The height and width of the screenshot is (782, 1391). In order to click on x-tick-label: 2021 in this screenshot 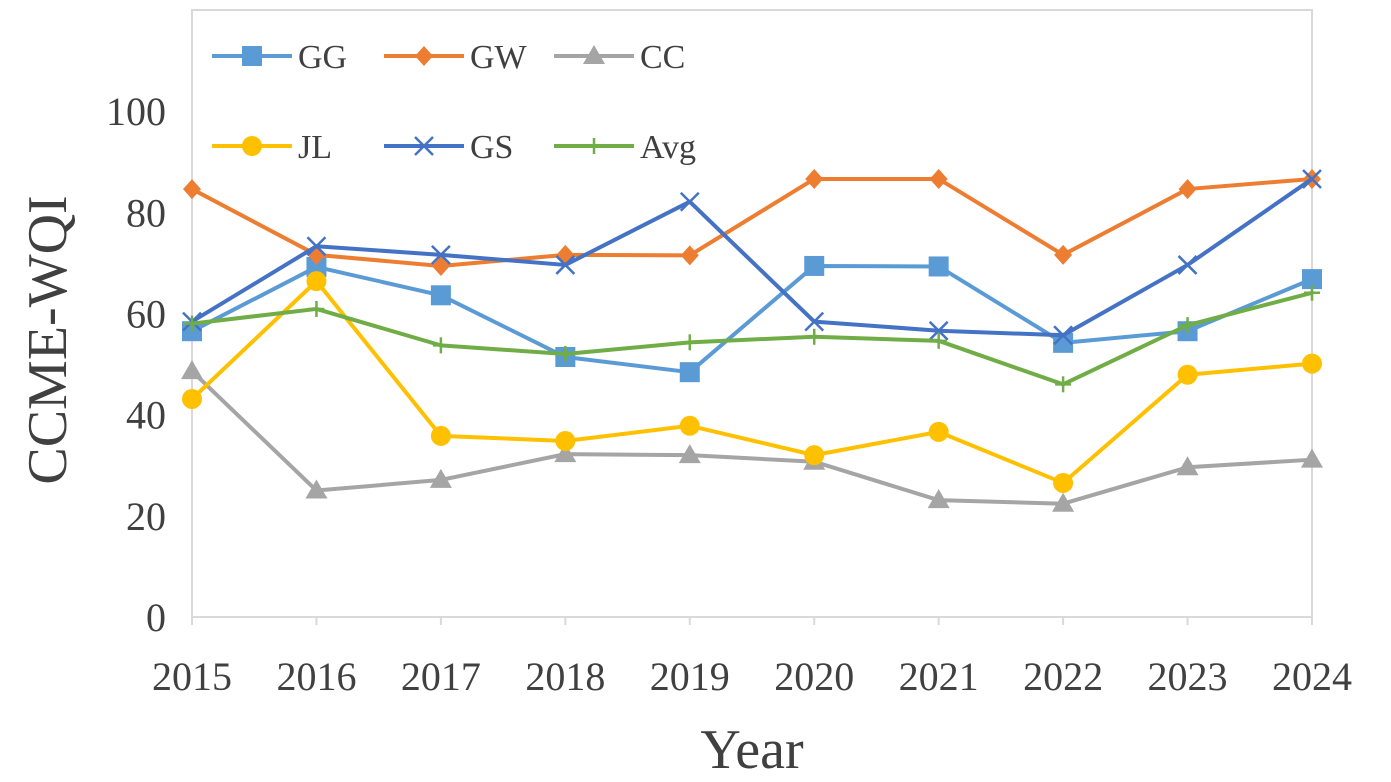, I will do `click(939, 676)`.